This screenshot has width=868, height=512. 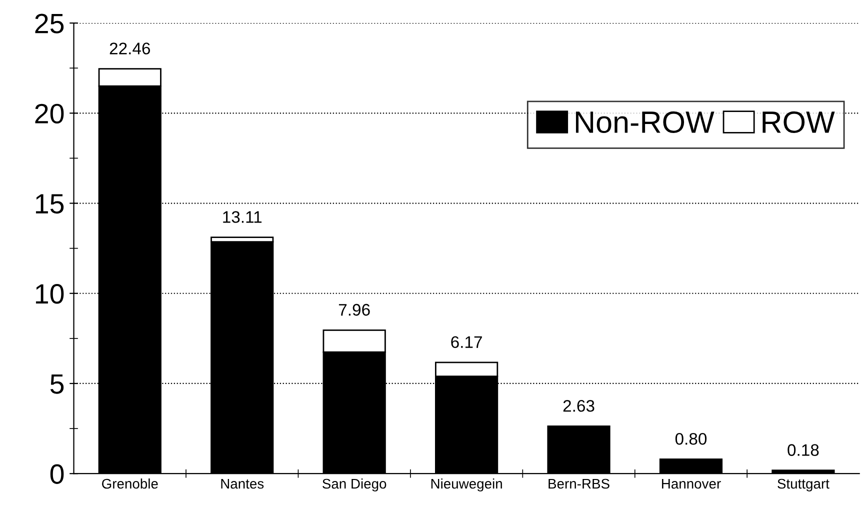 I want to click on legend-label: Non-ROW, so click(x=645, y=122).